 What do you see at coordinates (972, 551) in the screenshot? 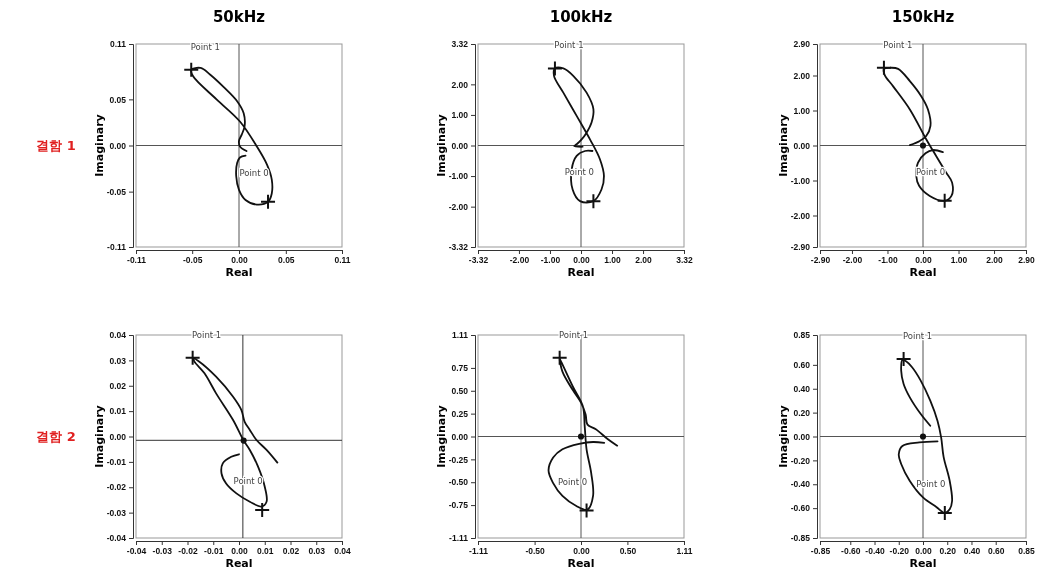
I see `x-tick-label: 0.40` at bounding box center [972, 551].